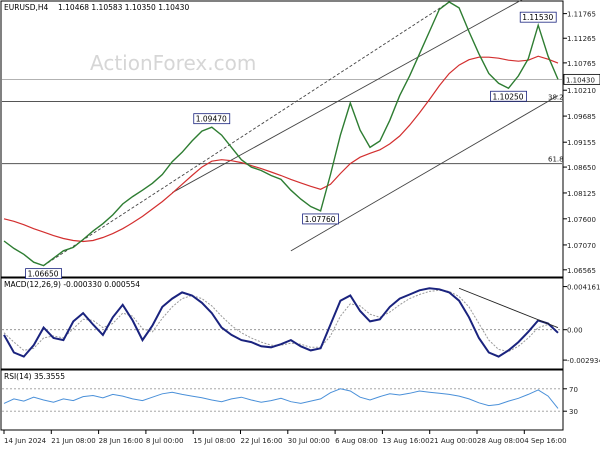  I want to click on rsi-plot, so click(282, 400).